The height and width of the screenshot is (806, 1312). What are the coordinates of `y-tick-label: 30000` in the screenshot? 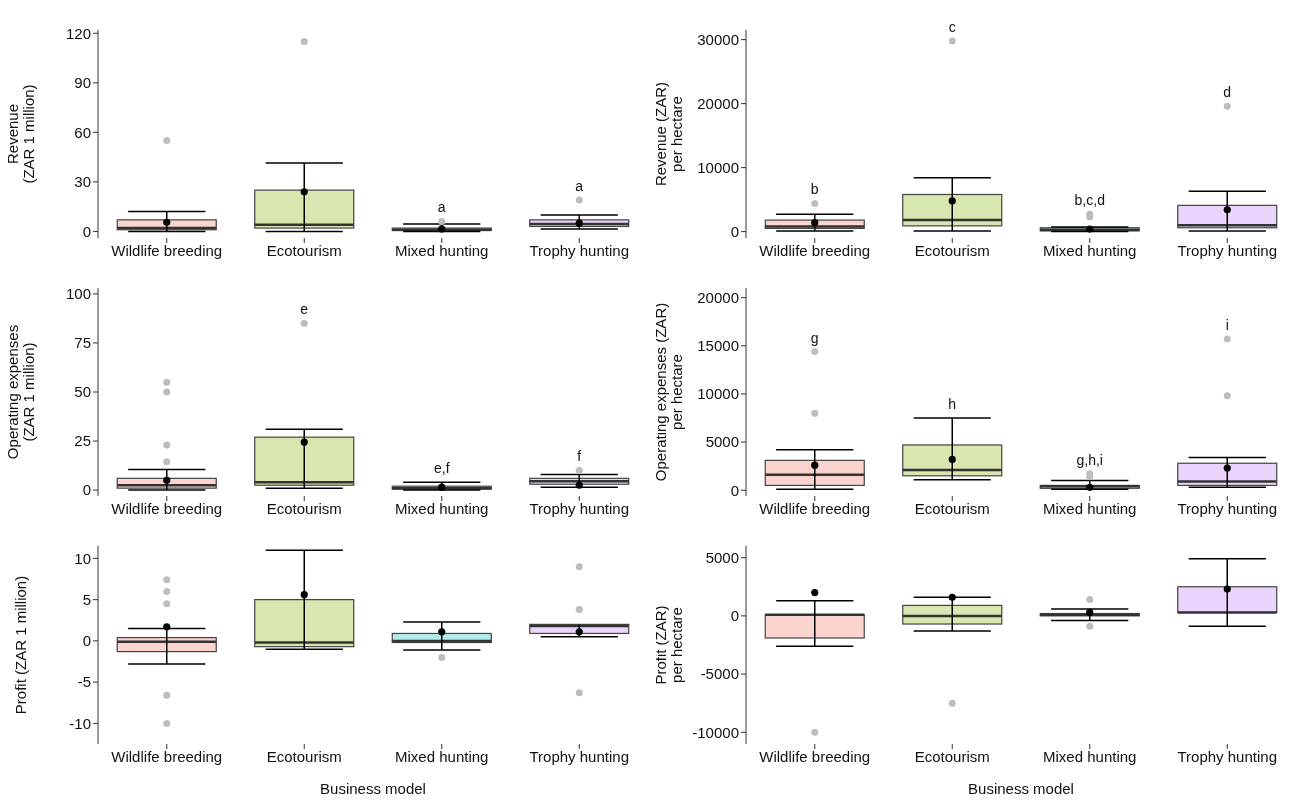 It's located at (718, 39).